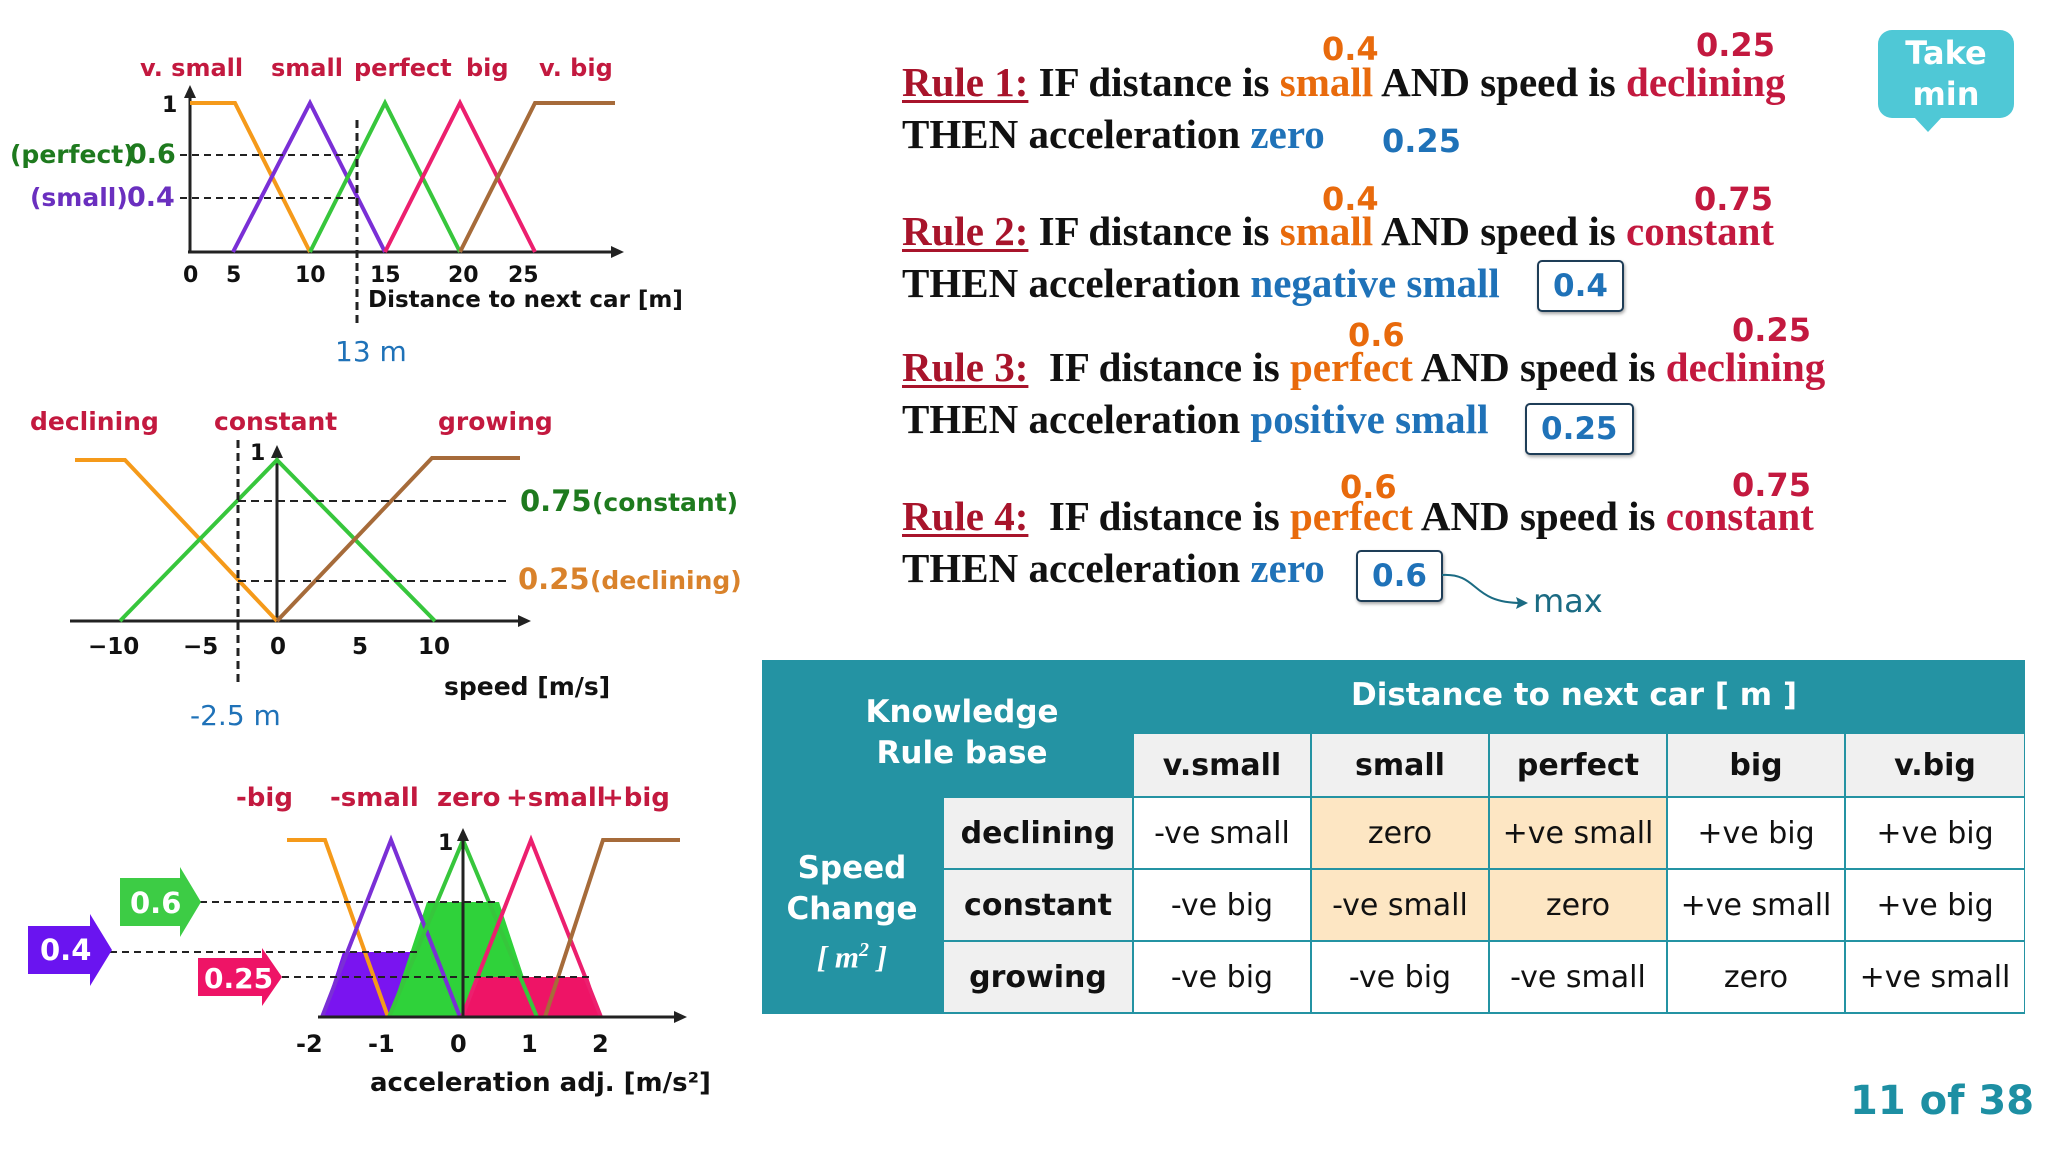 The image size is (2048, 1152). Describe the element at coordinates (1421, 141) in the screenshot. I see `rule1-output-degree: 0.25` at that location.